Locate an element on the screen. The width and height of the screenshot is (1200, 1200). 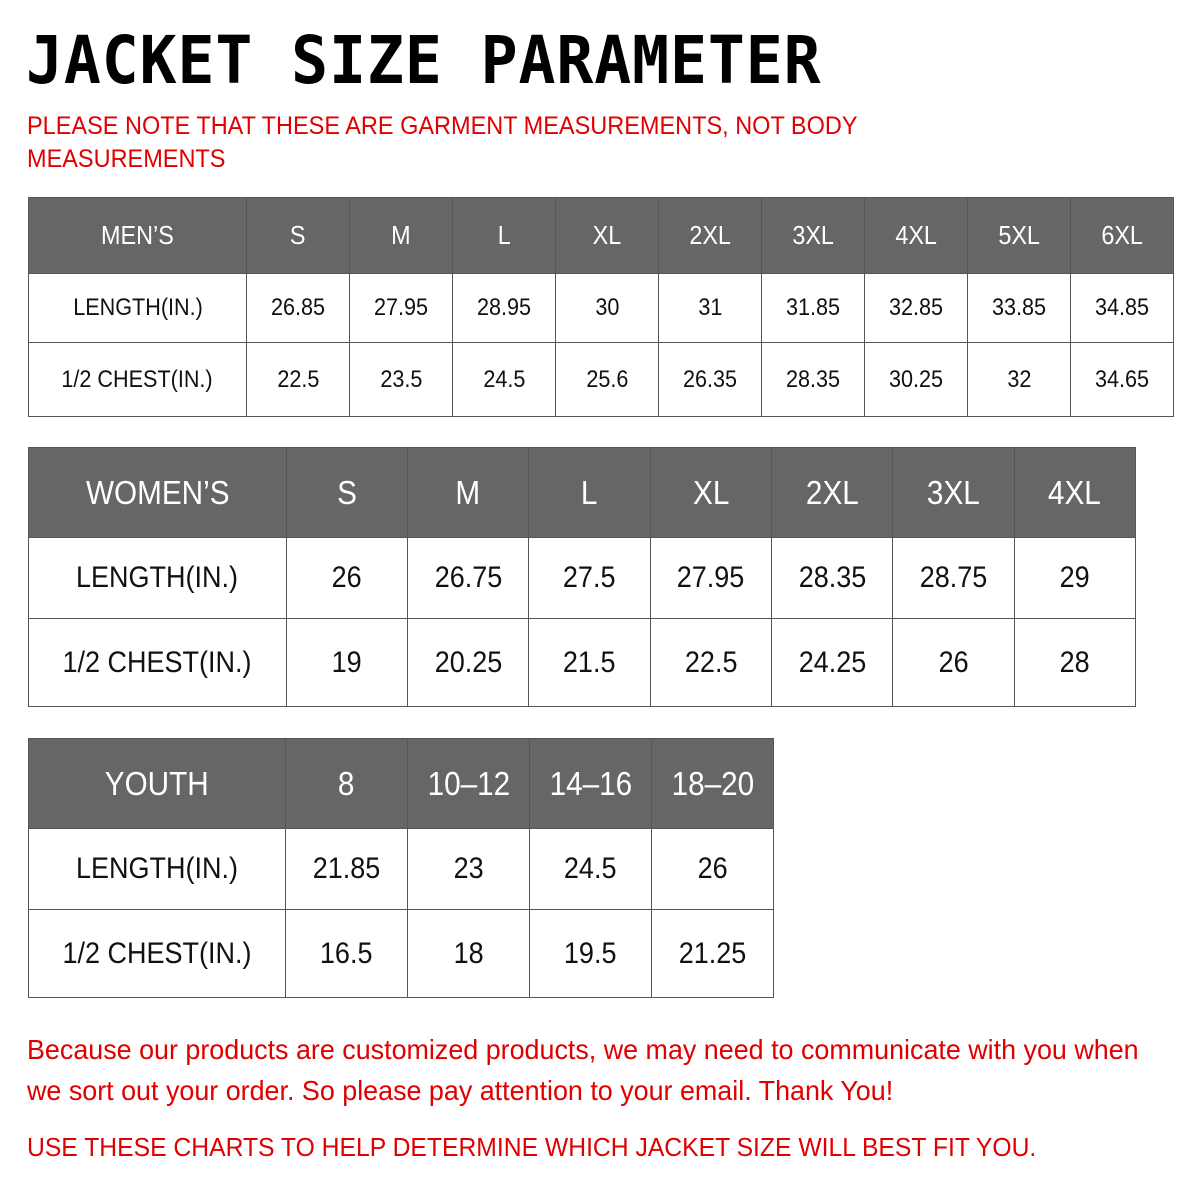
cell-text: 26.85 is located at coordinates (298, 307).